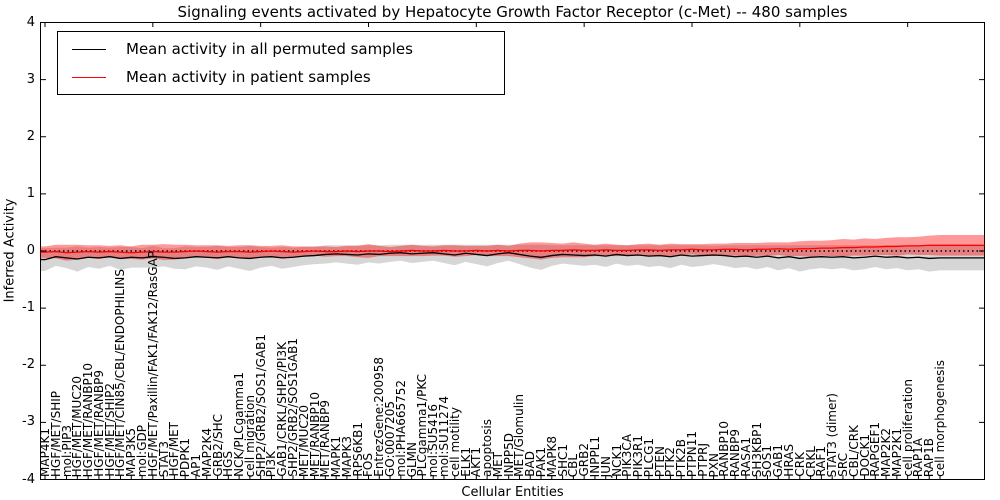 The image size is (1000, 500). Describe the element at coordinates (28, 308) in the screenshot. I see `y-tick-label: -1` at that location.